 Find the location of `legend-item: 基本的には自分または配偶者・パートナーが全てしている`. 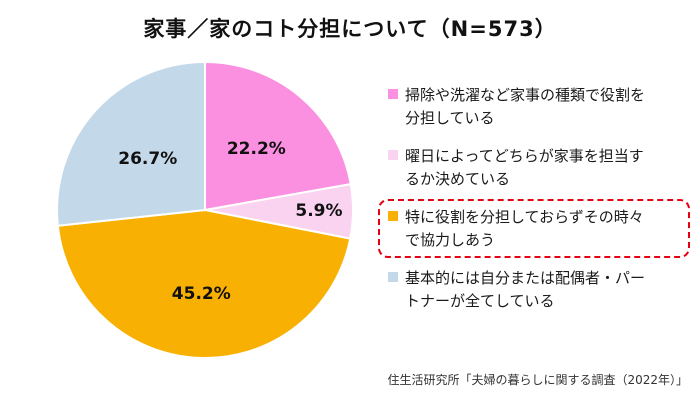

legend-item: 基本的には自分または配偶者・パートナーが全てしている is located at coordinates (539, 289).